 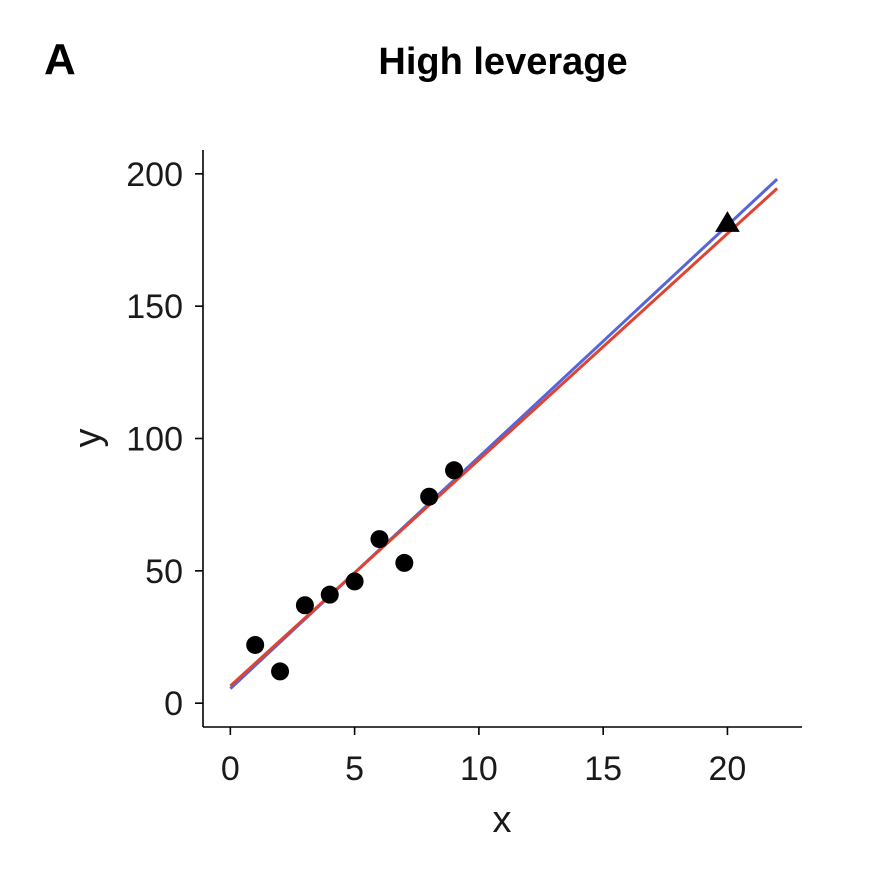 What do you see at coordinates (173, 704) in the screenshot?
I see `y-tick-label: 0` at bounding box center [173, 704].